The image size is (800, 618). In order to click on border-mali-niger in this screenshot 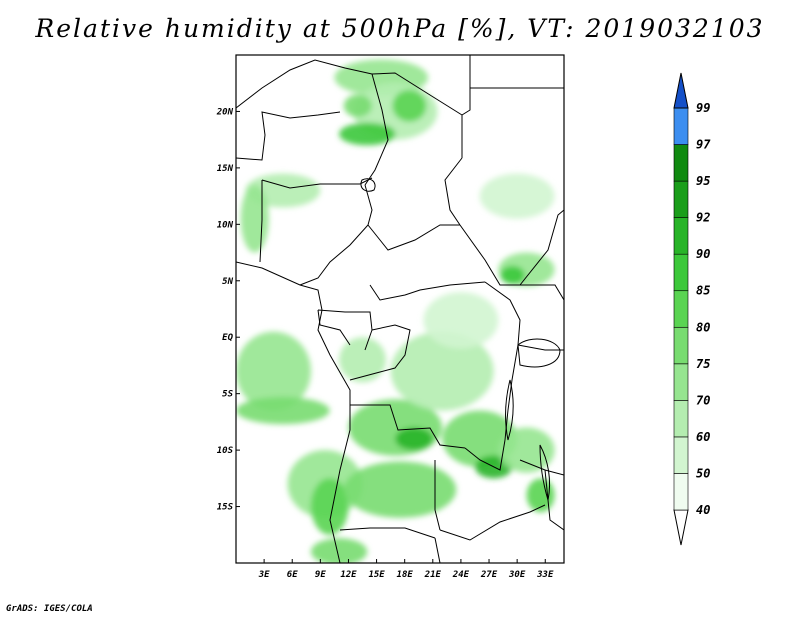, I will do `click(288, 136)`.